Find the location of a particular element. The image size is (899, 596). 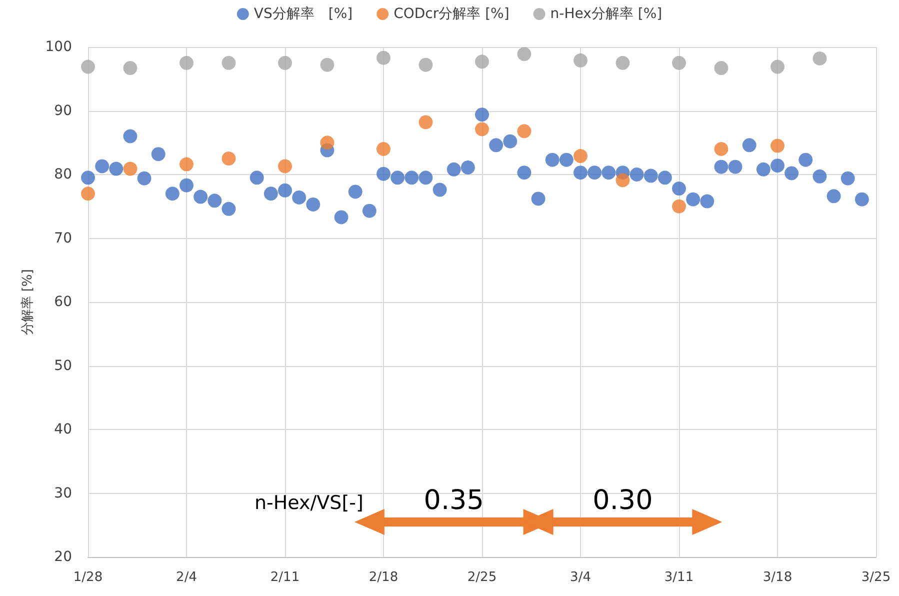

x-tick-label: 1/28 is located at coordinates (88, 577).